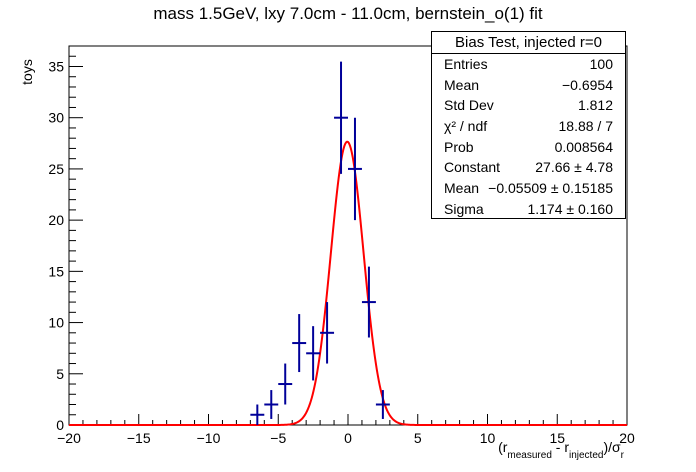 This screenshot has width=696, height=472. What do you see at coordinates (586, 126) in the screenshot?
I see `stats-value: 18.88 / 7` at bounding box center [586, 126].